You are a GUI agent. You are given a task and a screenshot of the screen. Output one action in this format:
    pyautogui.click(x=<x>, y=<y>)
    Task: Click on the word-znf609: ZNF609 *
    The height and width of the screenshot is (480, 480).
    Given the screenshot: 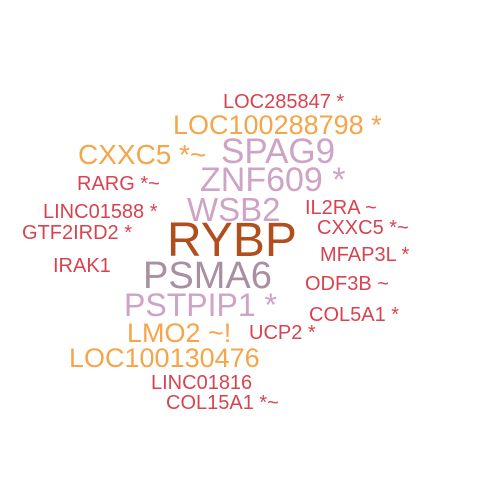 What is the action you would take?
    pyautogui.click(x=273, y=180)
    